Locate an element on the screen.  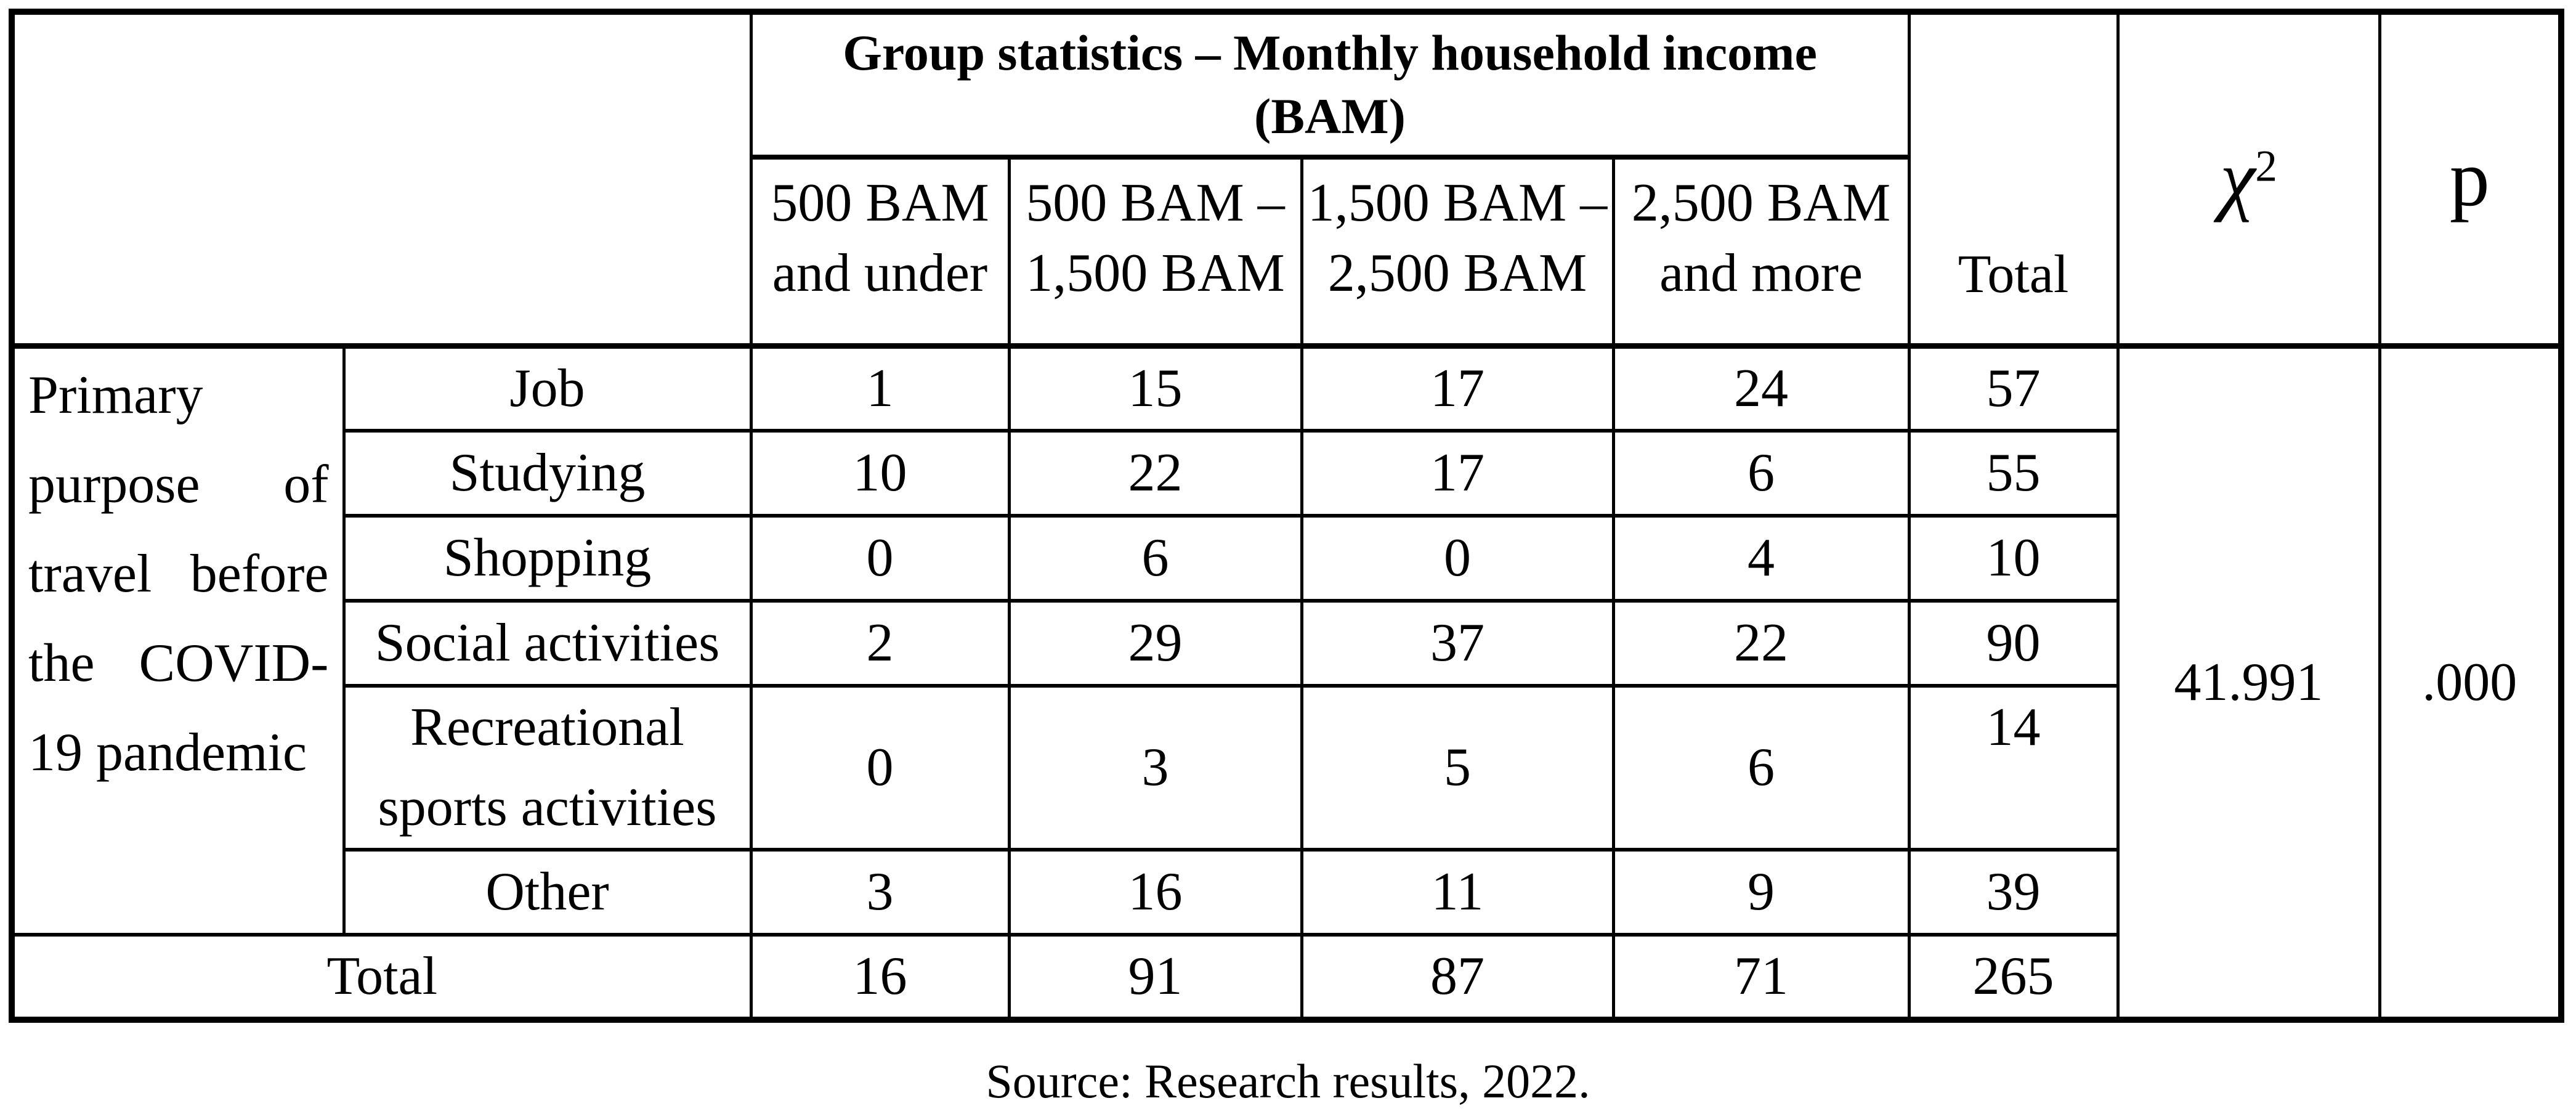
cell-total: 39 is located at coordinates (2013, 892).